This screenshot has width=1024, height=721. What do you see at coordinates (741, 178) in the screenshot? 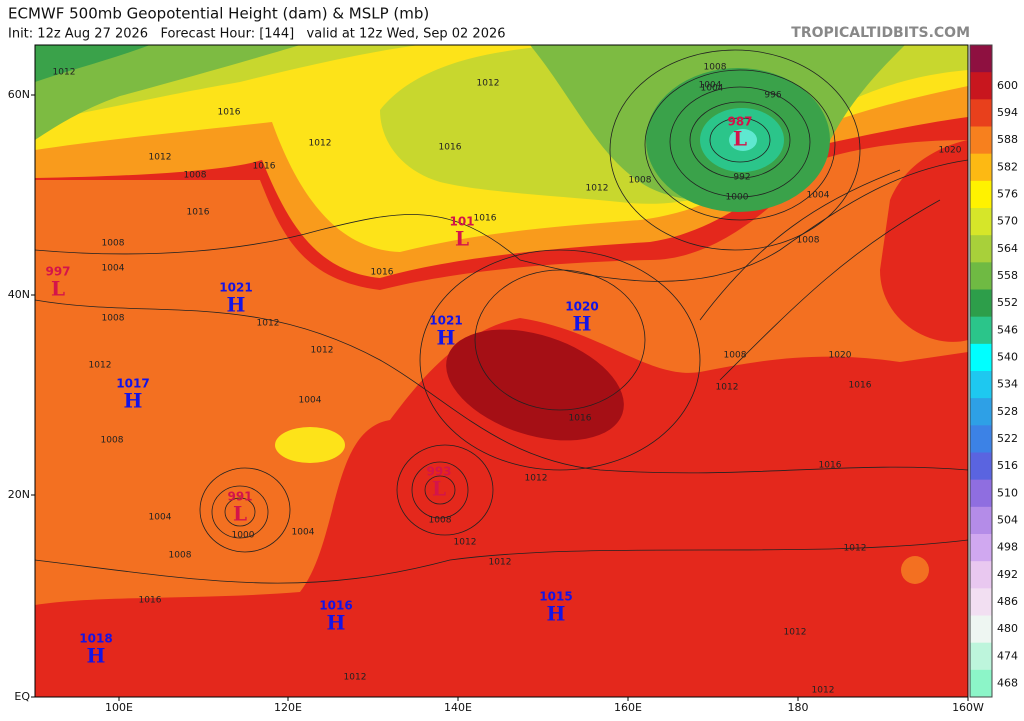
I see `isobar-label: 992` at bounding box center [741, 178].